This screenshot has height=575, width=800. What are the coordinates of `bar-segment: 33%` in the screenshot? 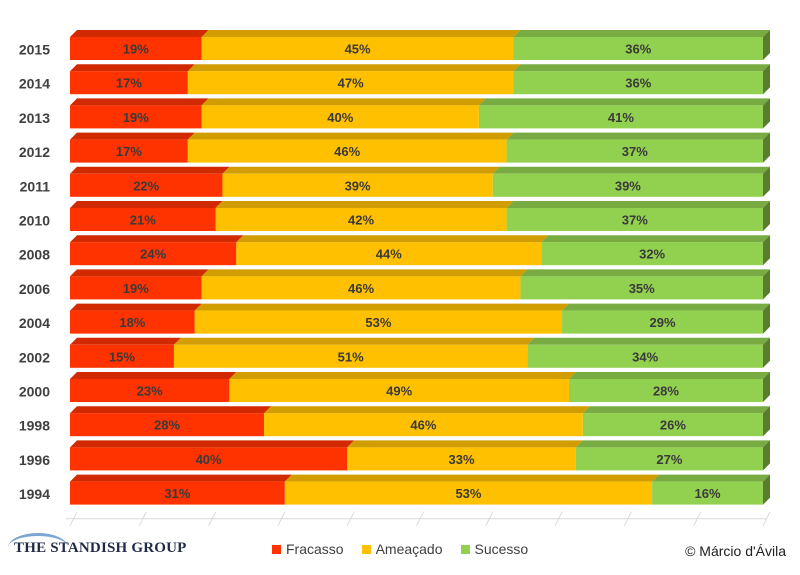 It's located at (465, 455).